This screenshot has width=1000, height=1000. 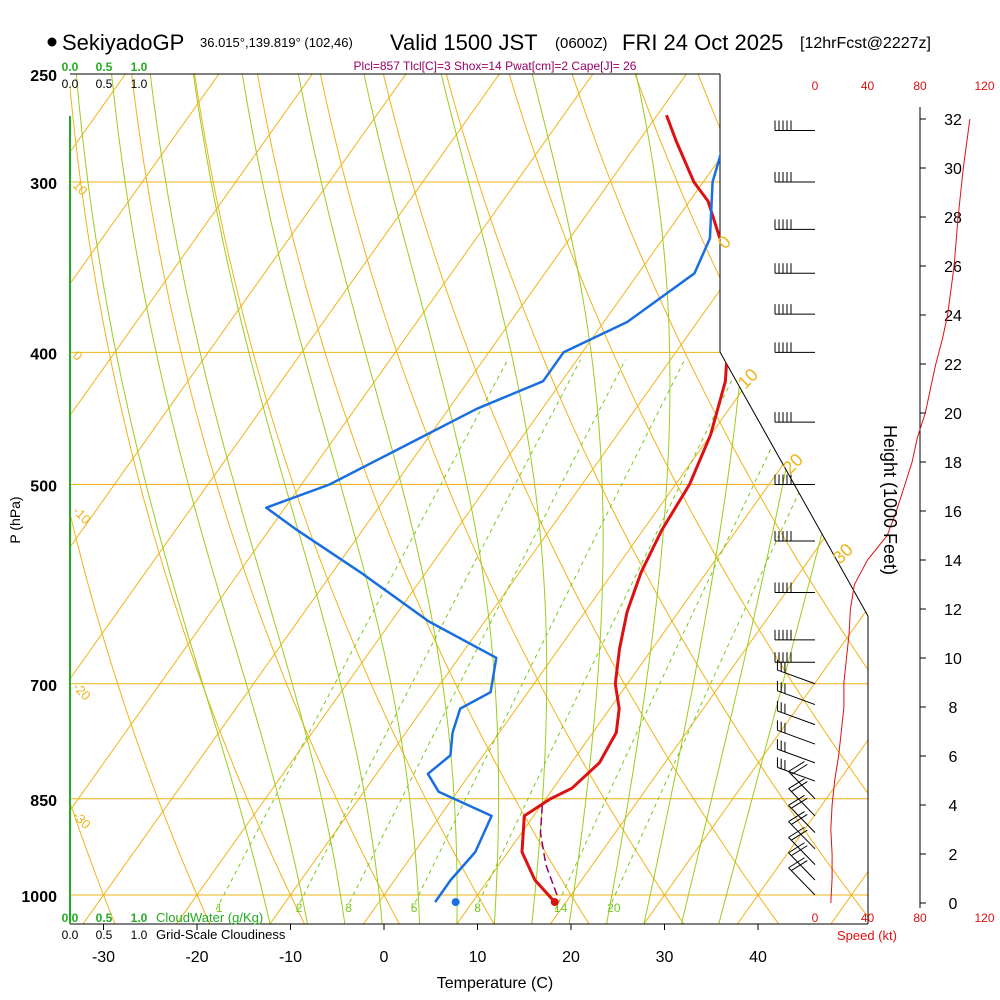 I want to click on cloudwater-axis-title: CloudWater (g/Kg), so click(x=209, y=917).